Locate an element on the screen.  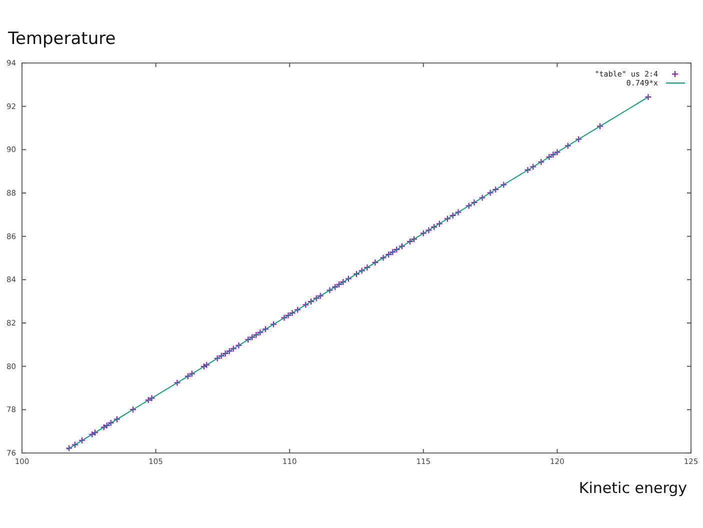
y-axis-title: Temperature is located at coordinates (61, 39).